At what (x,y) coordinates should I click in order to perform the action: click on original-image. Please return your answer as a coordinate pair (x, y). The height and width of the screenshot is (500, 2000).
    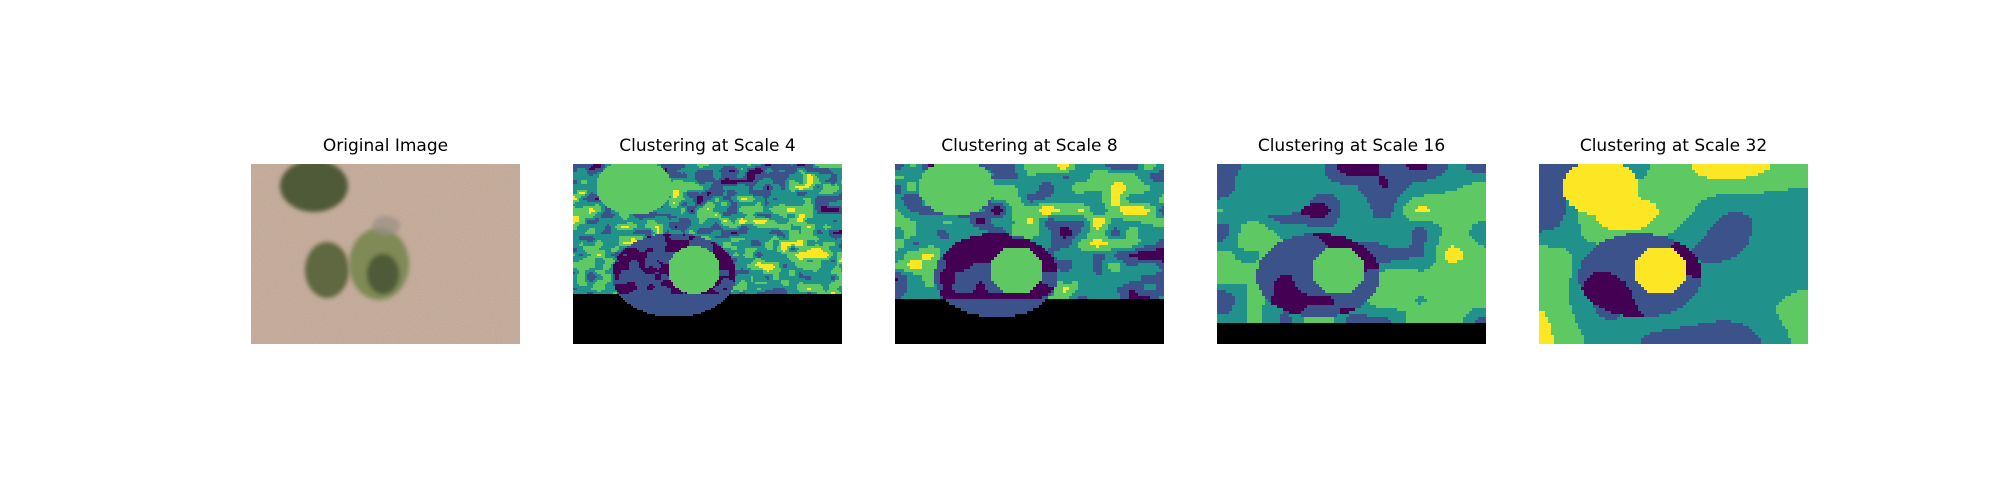
    Looking at the image, I should click on (385, 254).